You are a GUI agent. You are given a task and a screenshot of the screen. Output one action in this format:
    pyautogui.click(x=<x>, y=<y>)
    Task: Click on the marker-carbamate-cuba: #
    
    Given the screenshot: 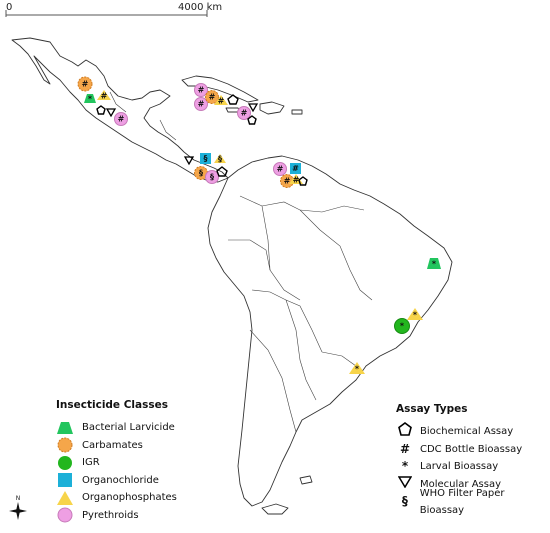 What is the action you would take?
    pyautogui.click(x=212, y=97)
    